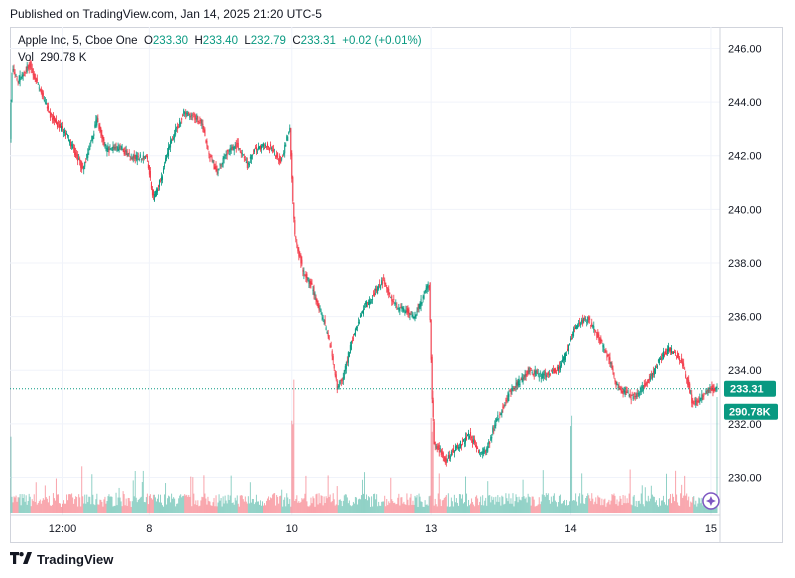 The width and height of the screenshot is (795, 578). I want to click on close-value: 233.31, so click(318, 41).